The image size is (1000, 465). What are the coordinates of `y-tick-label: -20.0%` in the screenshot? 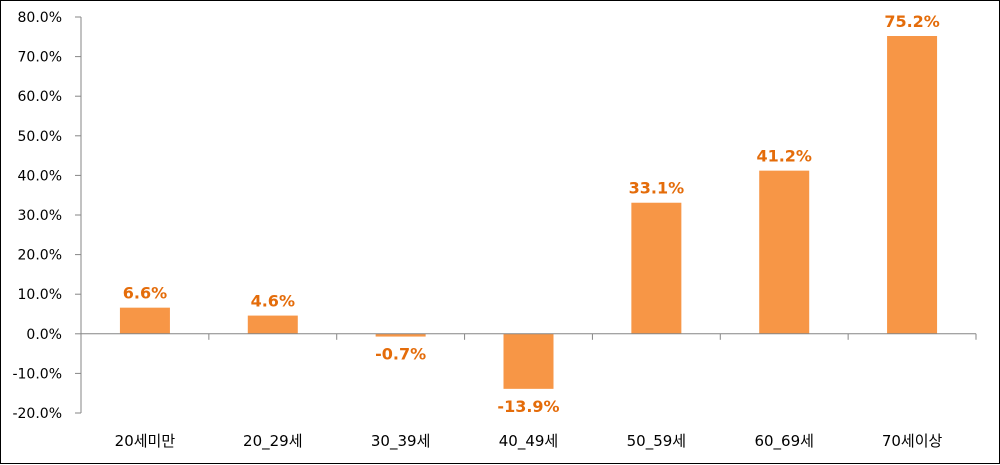 It's located at (37, 414).